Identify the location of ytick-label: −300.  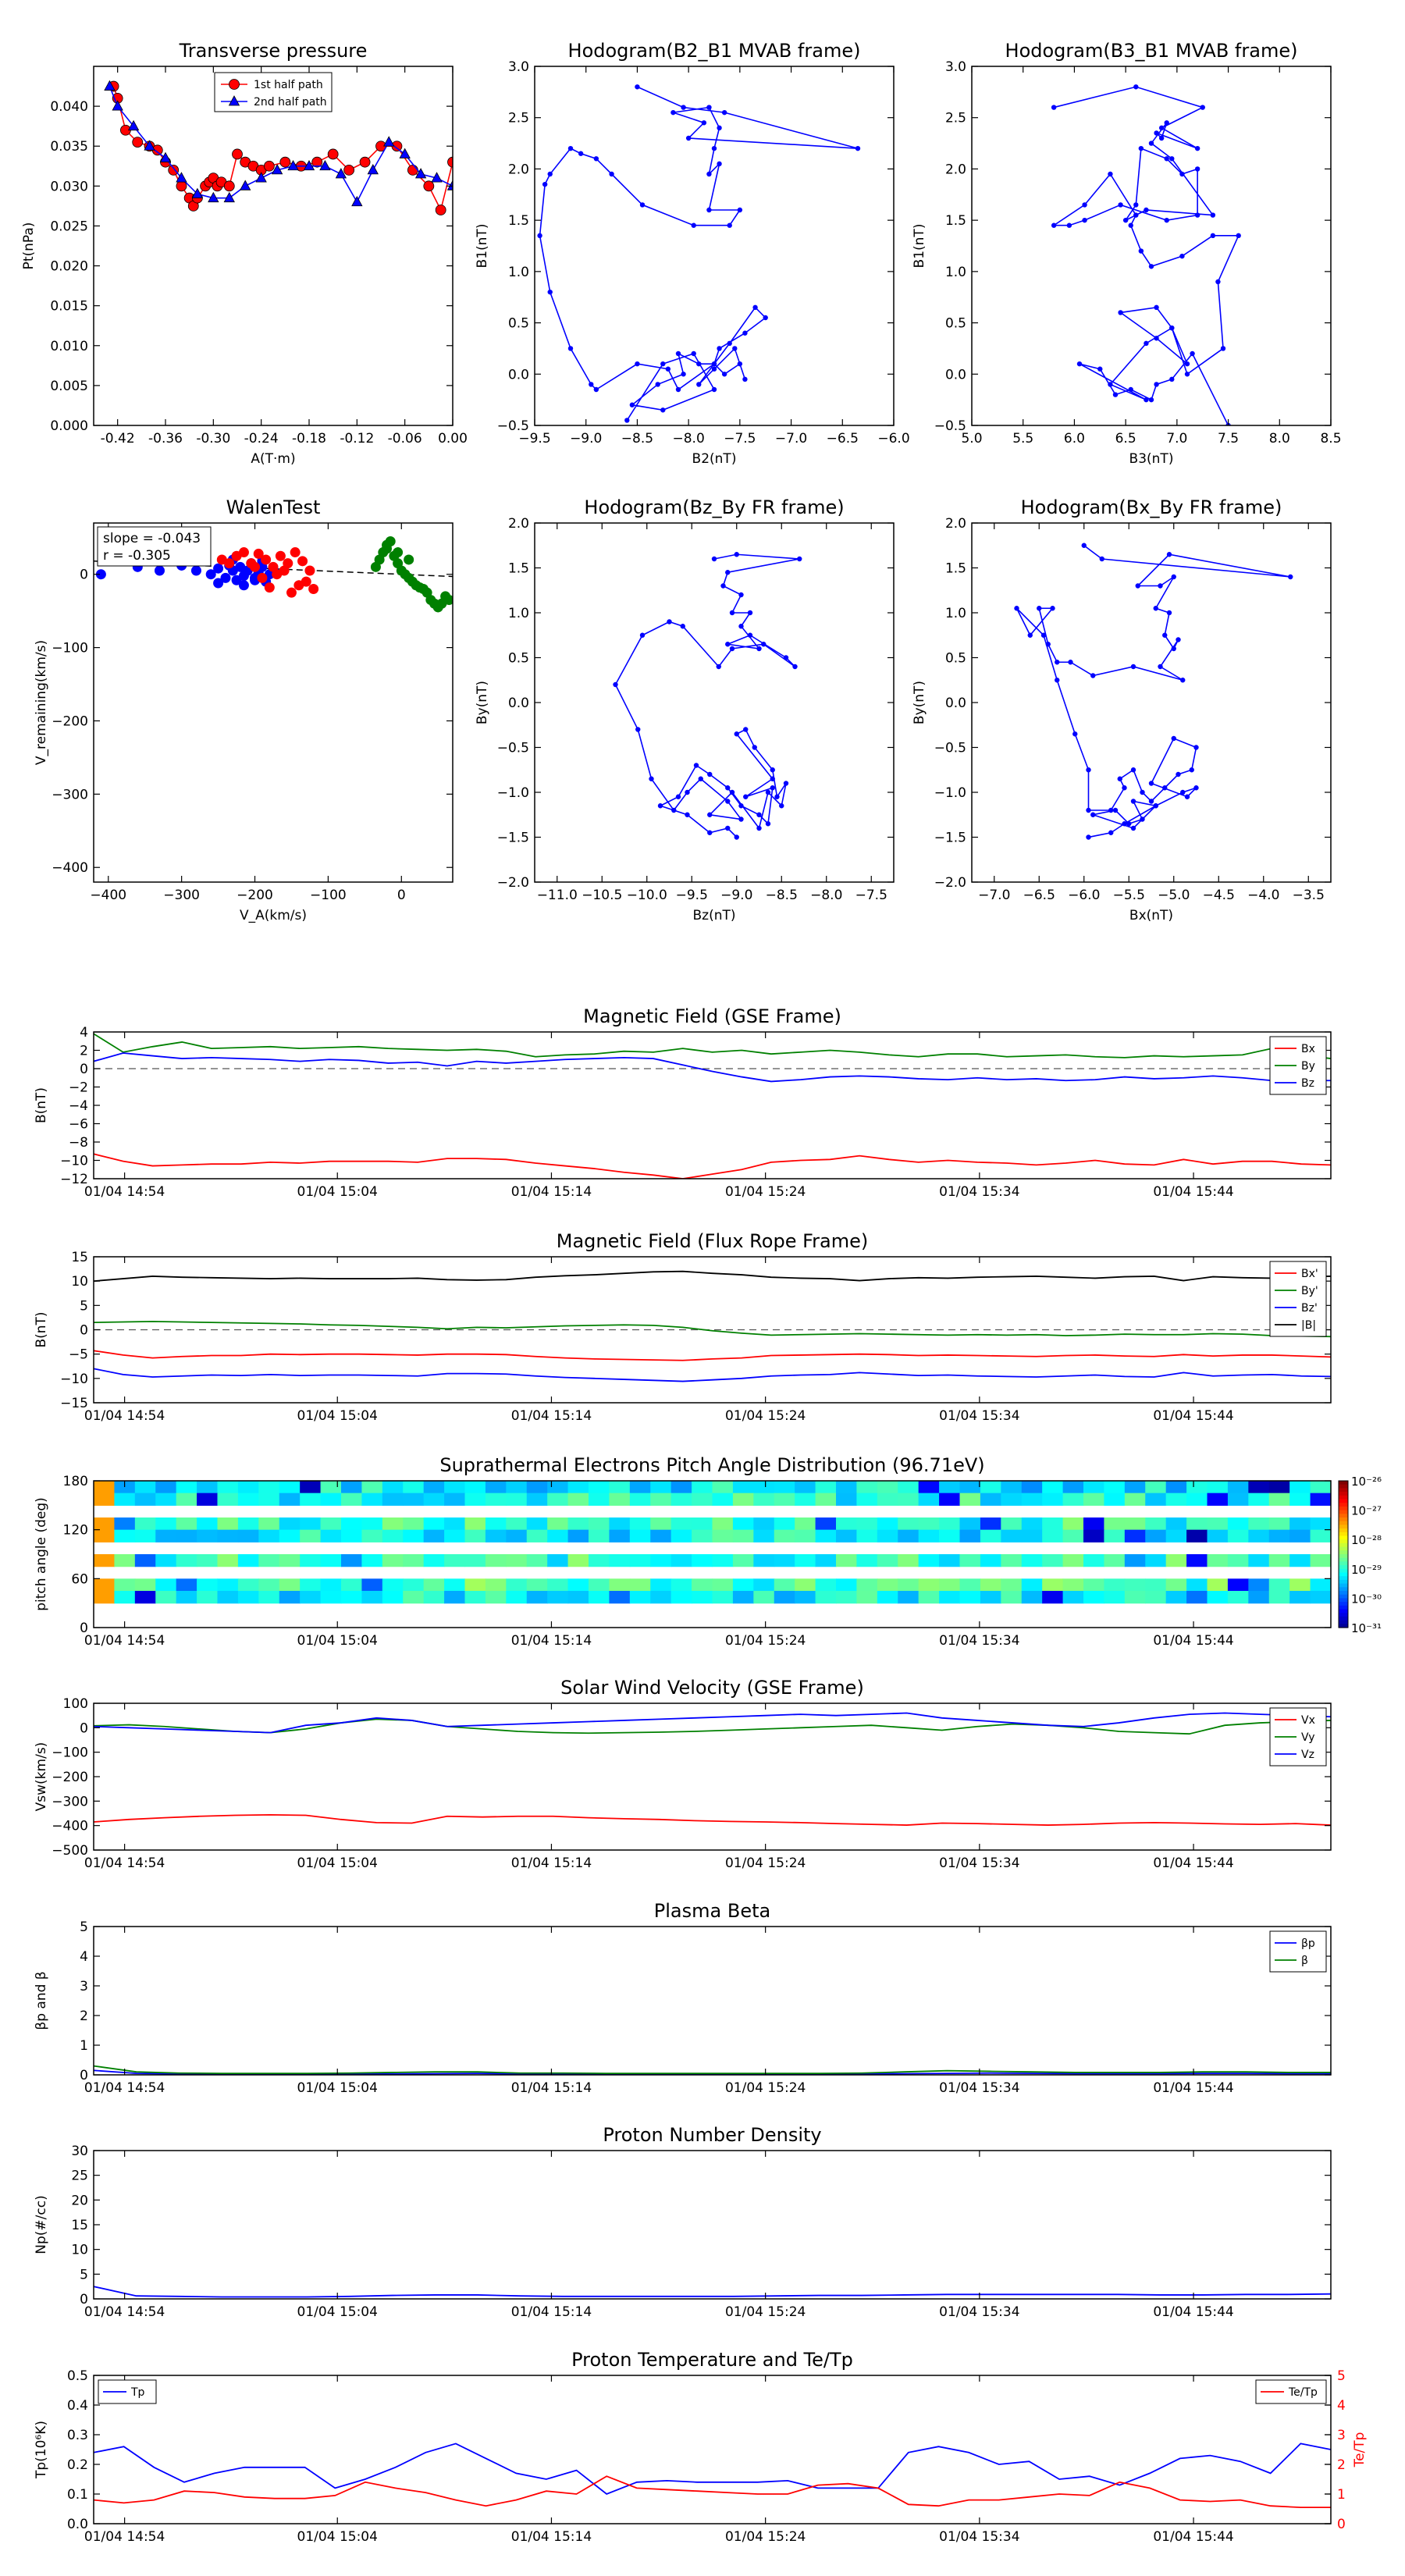
(70, 794).